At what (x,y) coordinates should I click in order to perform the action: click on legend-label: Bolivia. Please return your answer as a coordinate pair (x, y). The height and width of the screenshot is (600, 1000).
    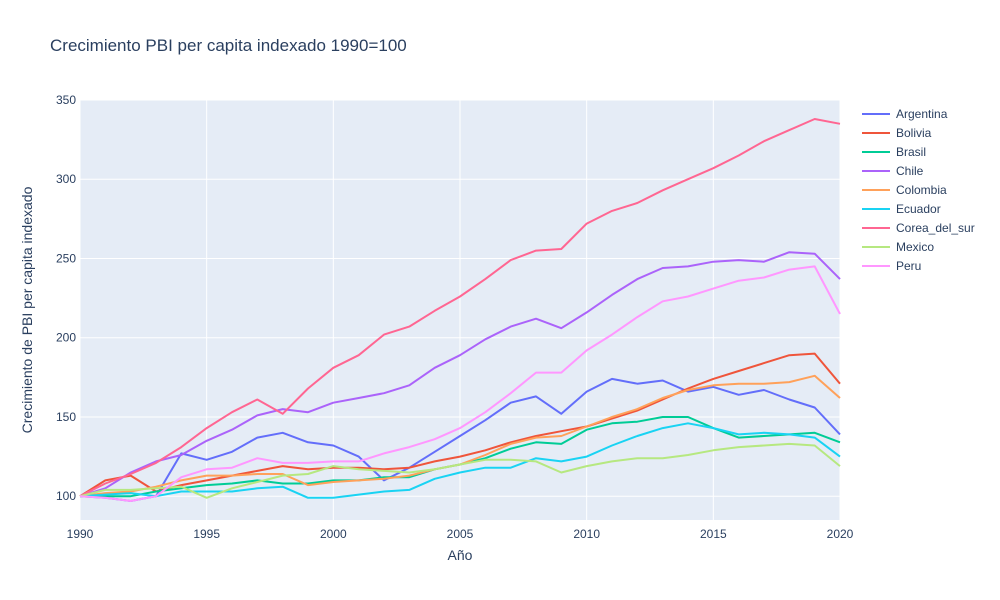
    Looking at the image, I should click on (914, 133).